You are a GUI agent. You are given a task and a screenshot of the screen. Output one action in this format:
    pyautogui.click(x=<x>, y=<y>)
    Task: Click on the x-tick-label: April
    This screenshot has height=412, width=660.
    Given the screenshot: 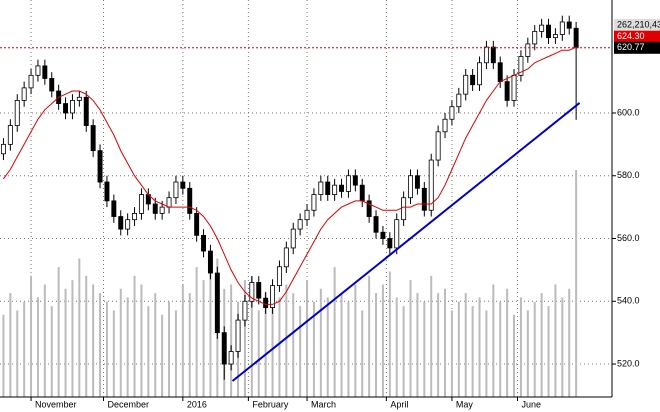 What is the action you would take?
    pyautogui.click(x=399, y=404)
    